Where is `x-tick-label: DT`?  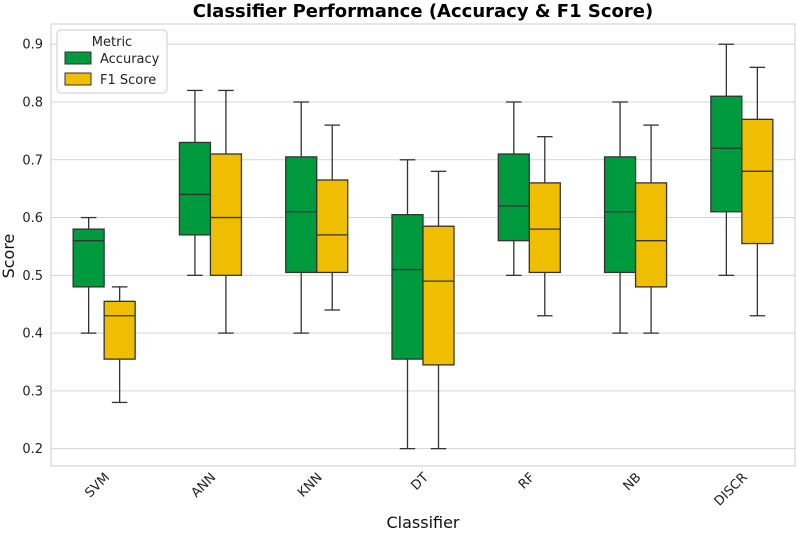
x-tick-label: DT is located at coordinates (420, 481).